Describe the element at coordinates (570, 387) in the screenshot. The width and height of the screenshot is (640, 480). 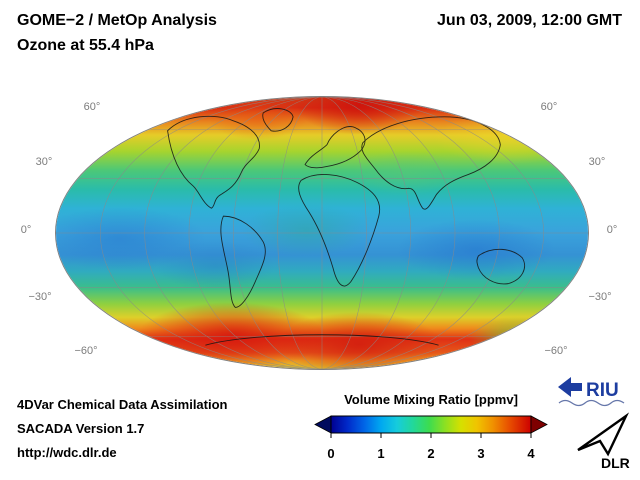
I see `riu-arrow-icon` at that location.